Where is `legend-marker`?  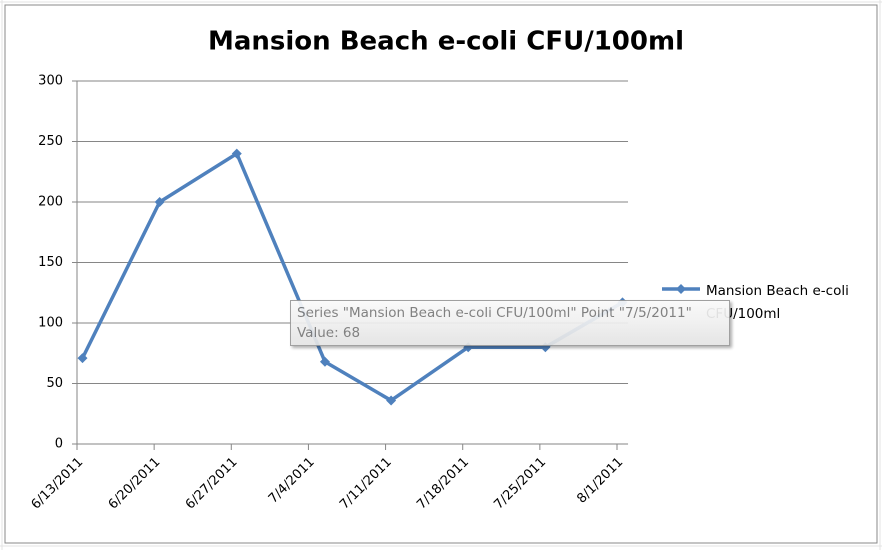 legend-marker is located at coordinates (681, 289).